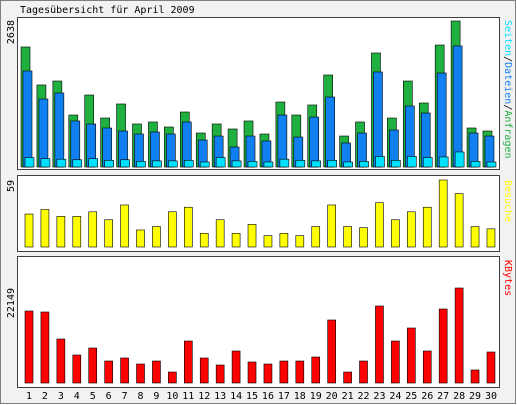  I want to click on legend-entry: Besuche, so click(507, 201).